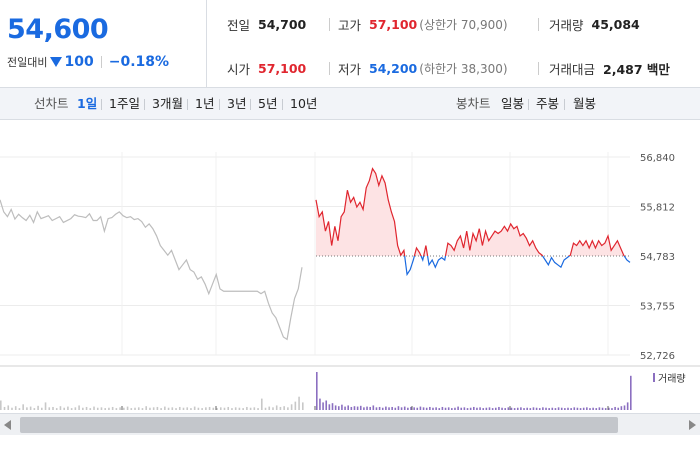 The width and height of the screenshot is (700, 450). I want to click on period-tab-3y: 3년, so click(237, 103).